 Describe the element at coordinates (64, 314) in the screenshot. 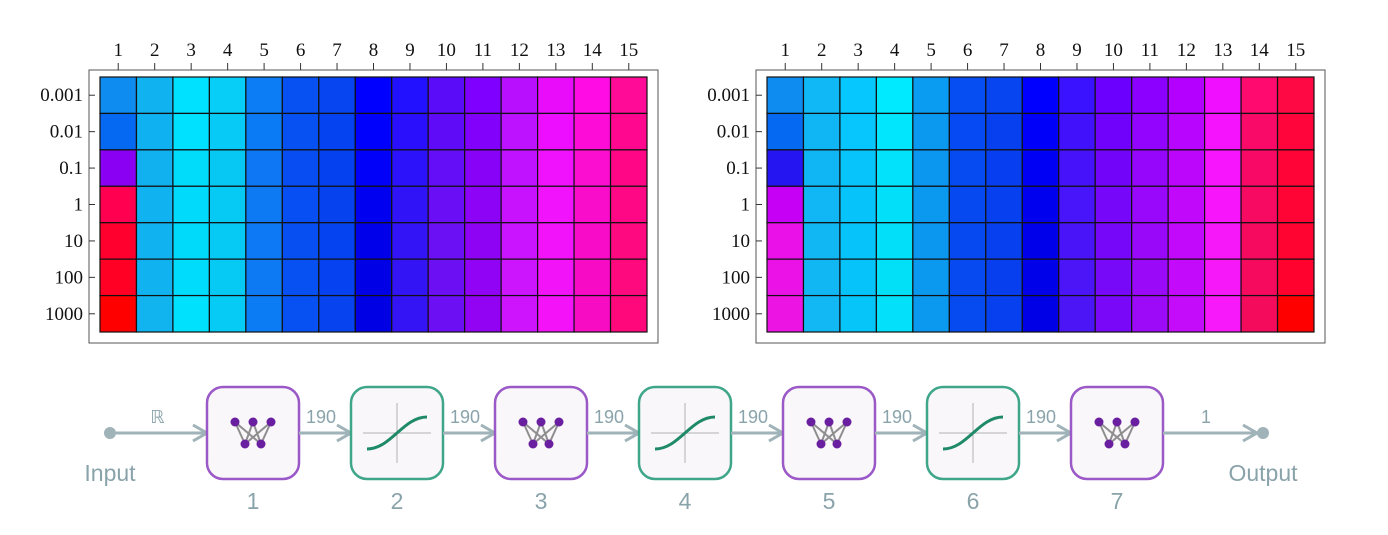

I see `y-tick-label: 1000` at that location.